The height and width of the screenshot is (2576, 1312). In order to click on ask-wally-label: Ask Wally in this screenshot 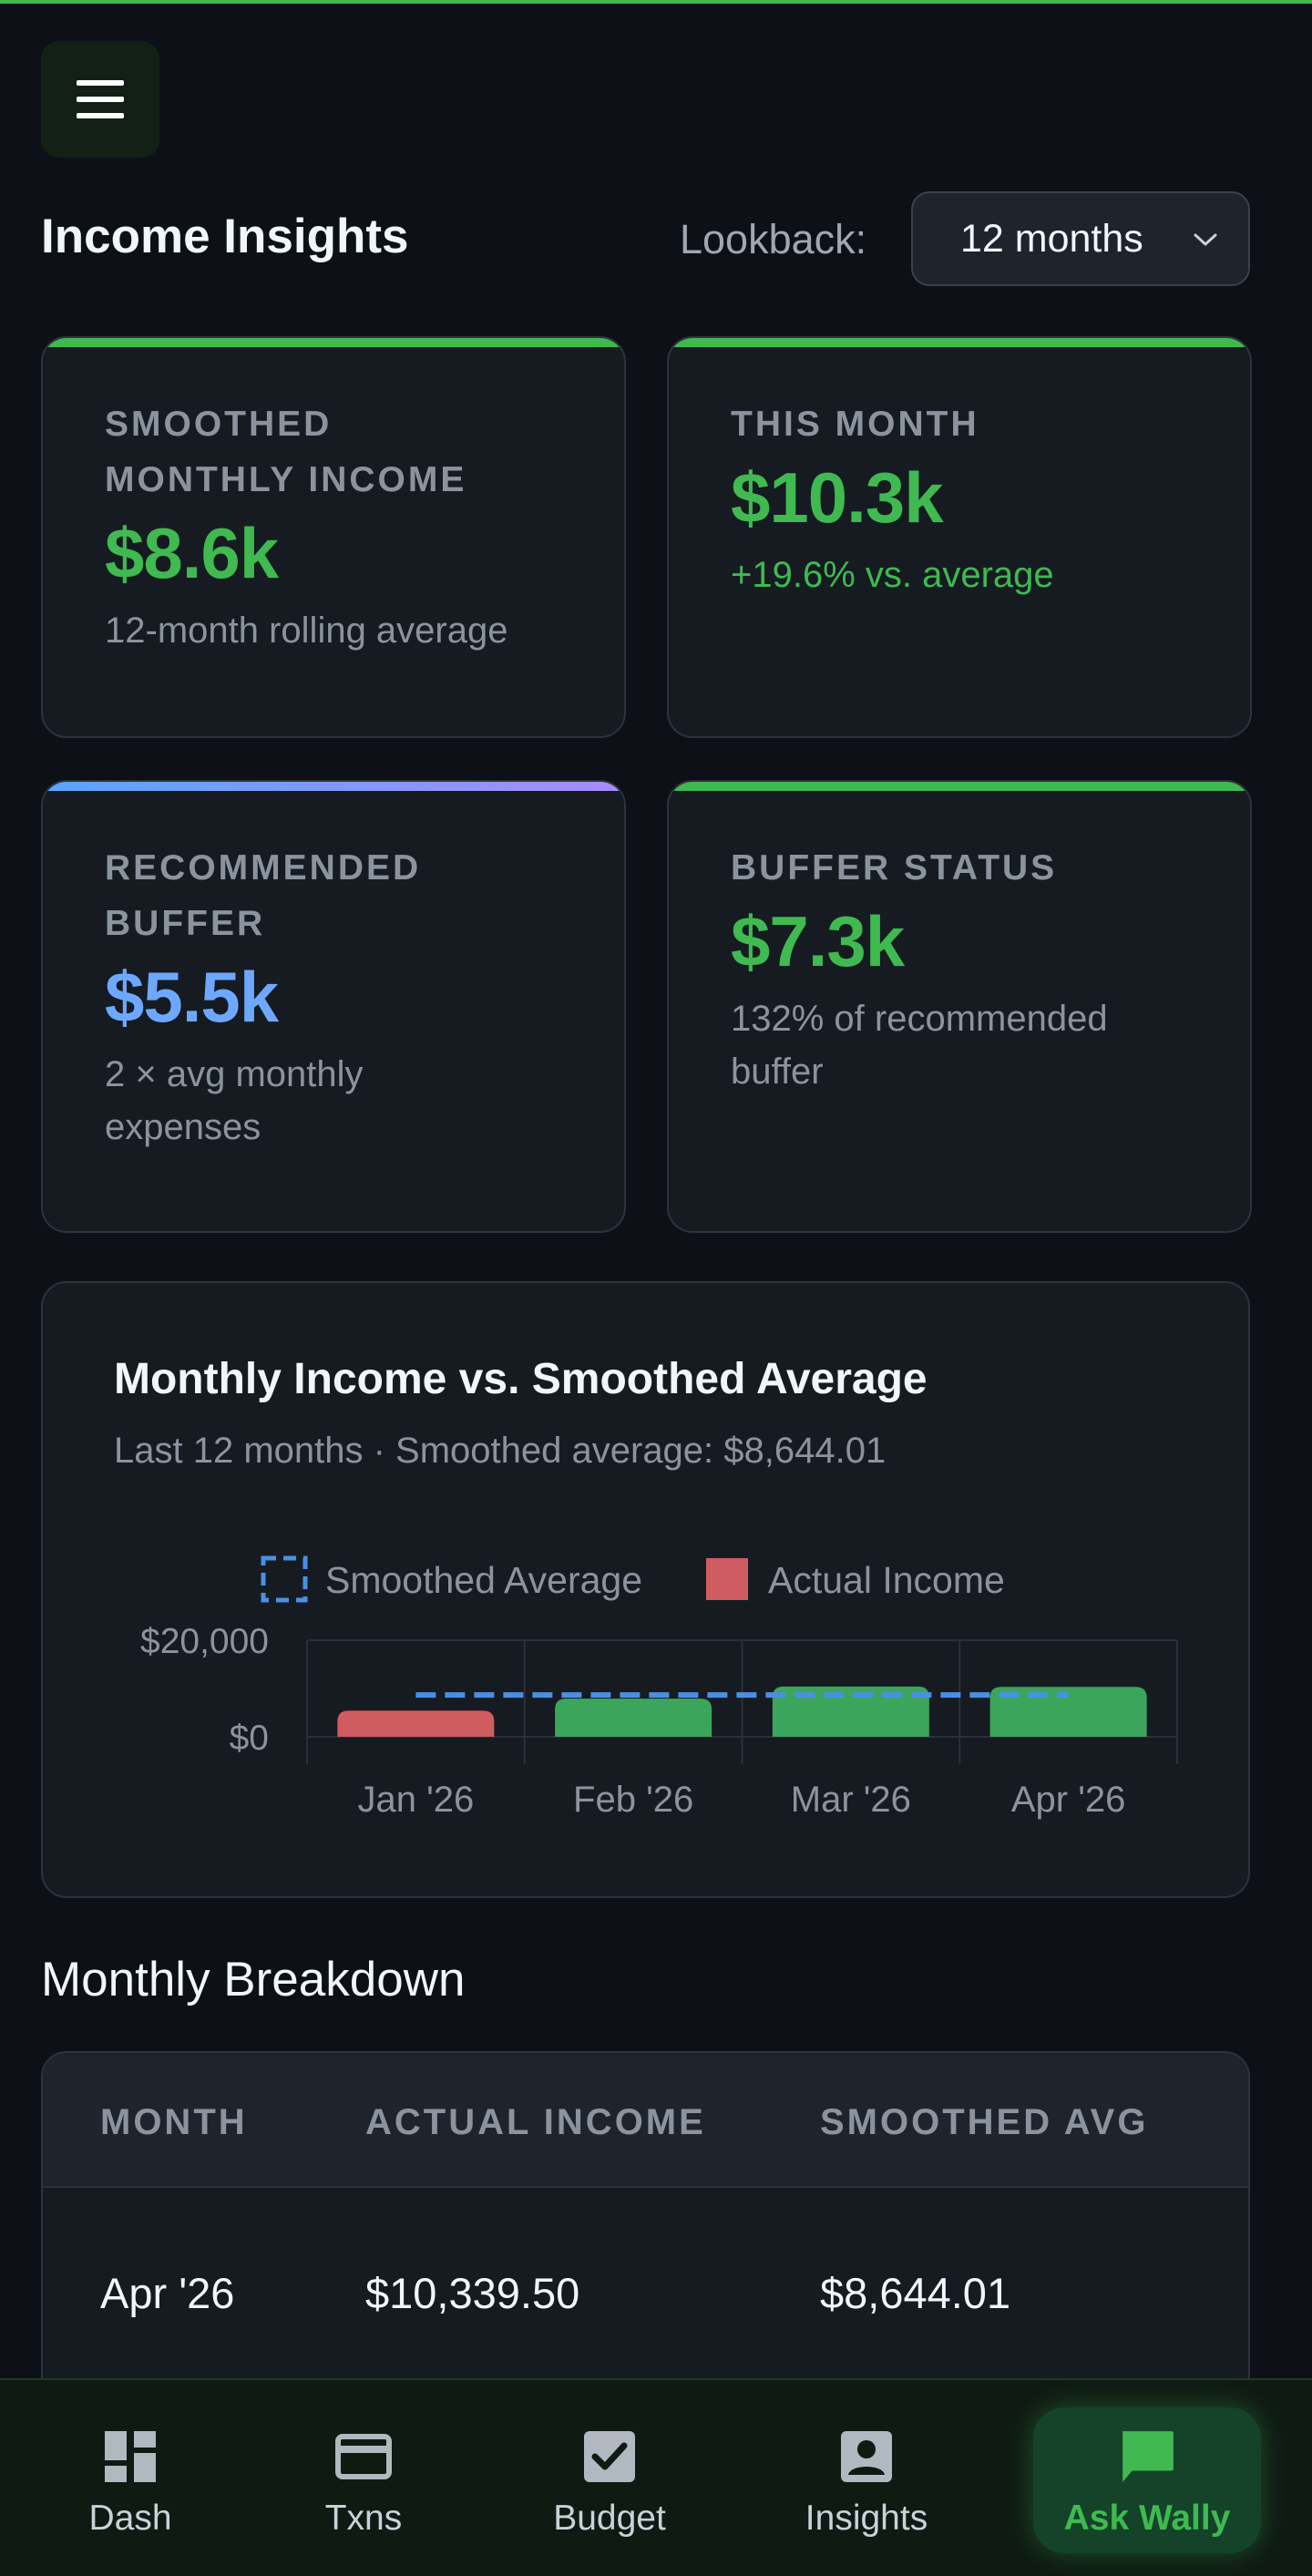, I will do `click(1147, 2518)`.